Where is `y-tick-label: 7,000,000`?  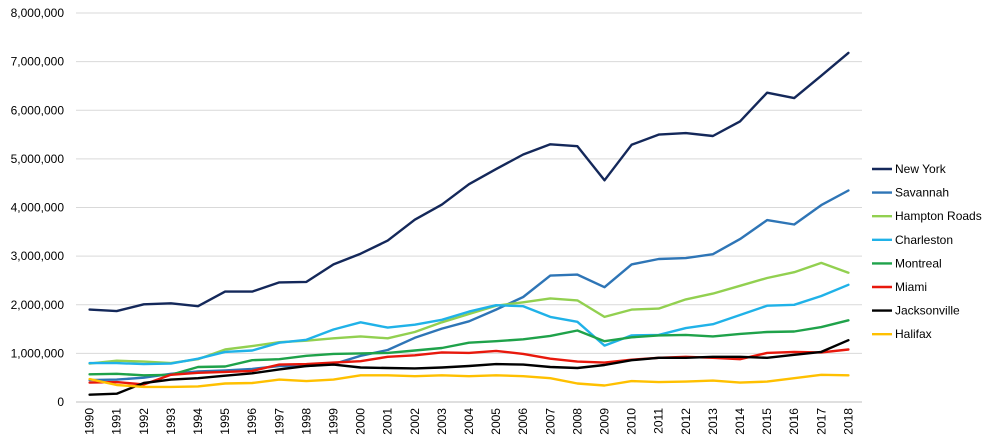 y-tick-label: 7,000,000 is located at coordinates (38, 62).